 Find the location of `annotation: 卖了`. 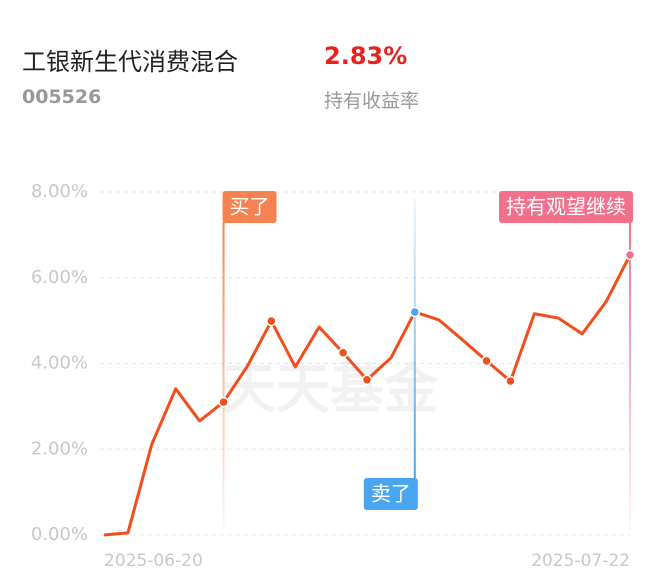

annotation: 卖了 is located at coordinates (390, 494).